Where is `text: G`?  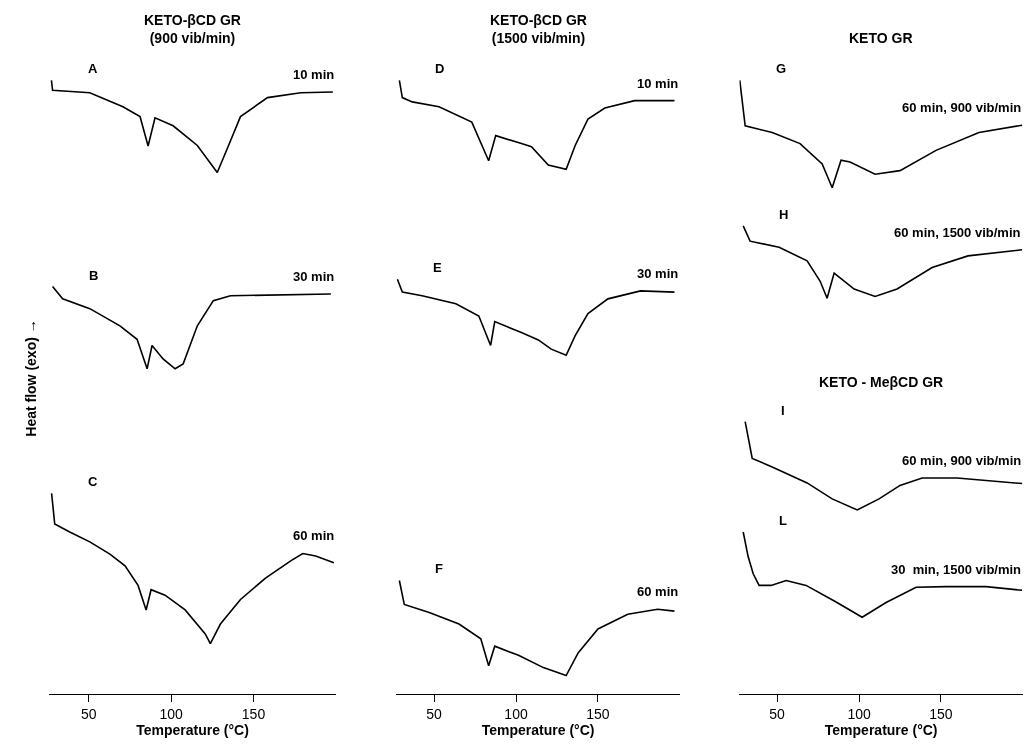 text: G is located at coordinates (781, 68).